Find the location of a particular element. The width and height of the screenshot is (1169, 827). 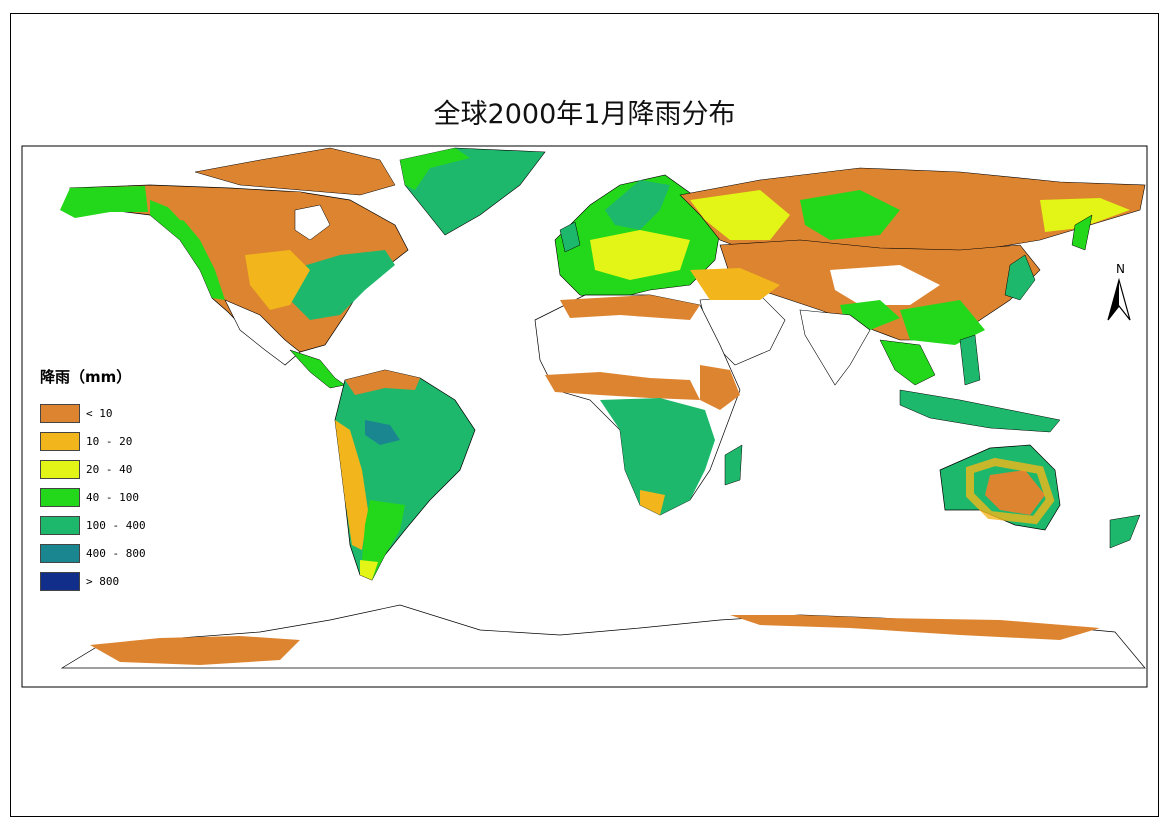

north-label: N is located at coordinates (1120, 269).